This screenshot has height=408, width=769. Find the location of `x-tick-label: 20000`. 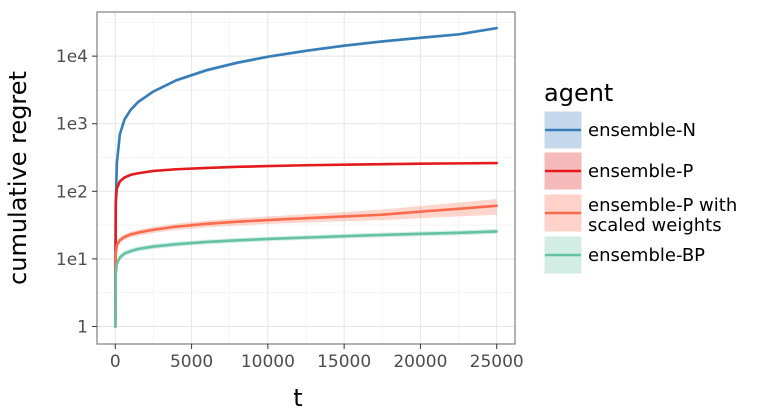

x-tick-label: 20000 is located at coordinates (420, 362).